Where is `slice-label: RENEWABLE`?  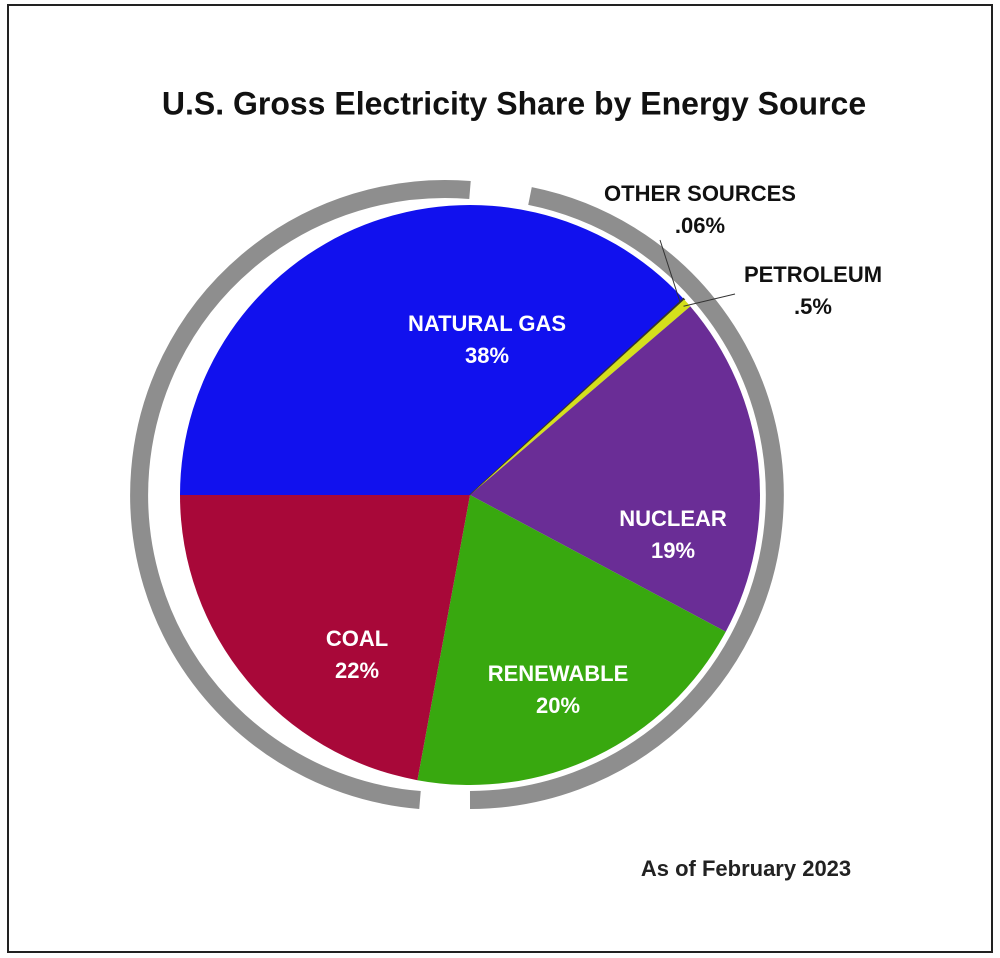
slice-label: RENEWABLE is located at coordinates (558, 673).